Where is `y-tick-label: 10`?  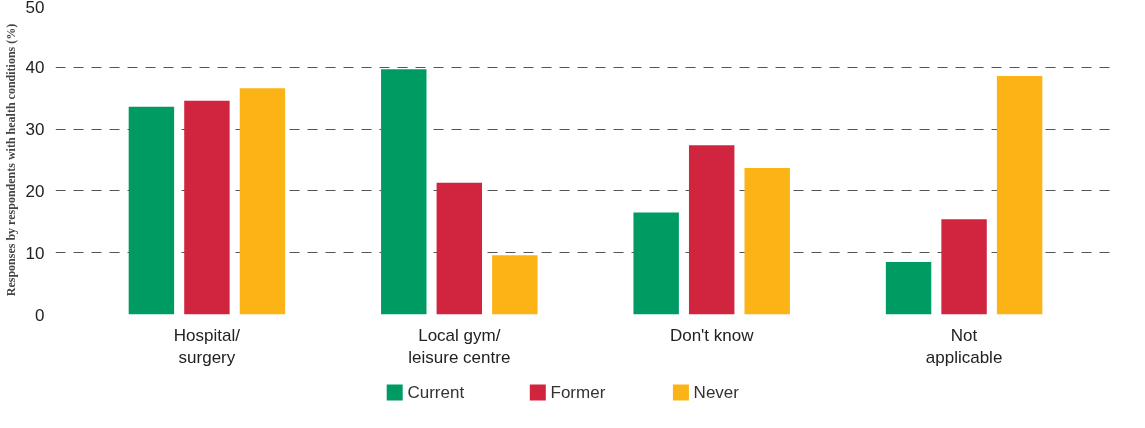
y-tick-label: 10 is located at coordinates (35, 253).